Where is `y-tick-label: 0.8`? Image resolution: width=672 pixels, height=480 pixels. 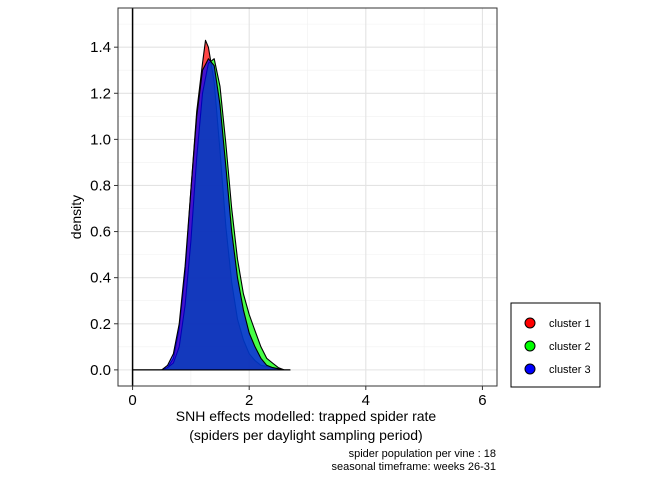 y-tick-label: 0.8 is located at coordinates (100, 185).